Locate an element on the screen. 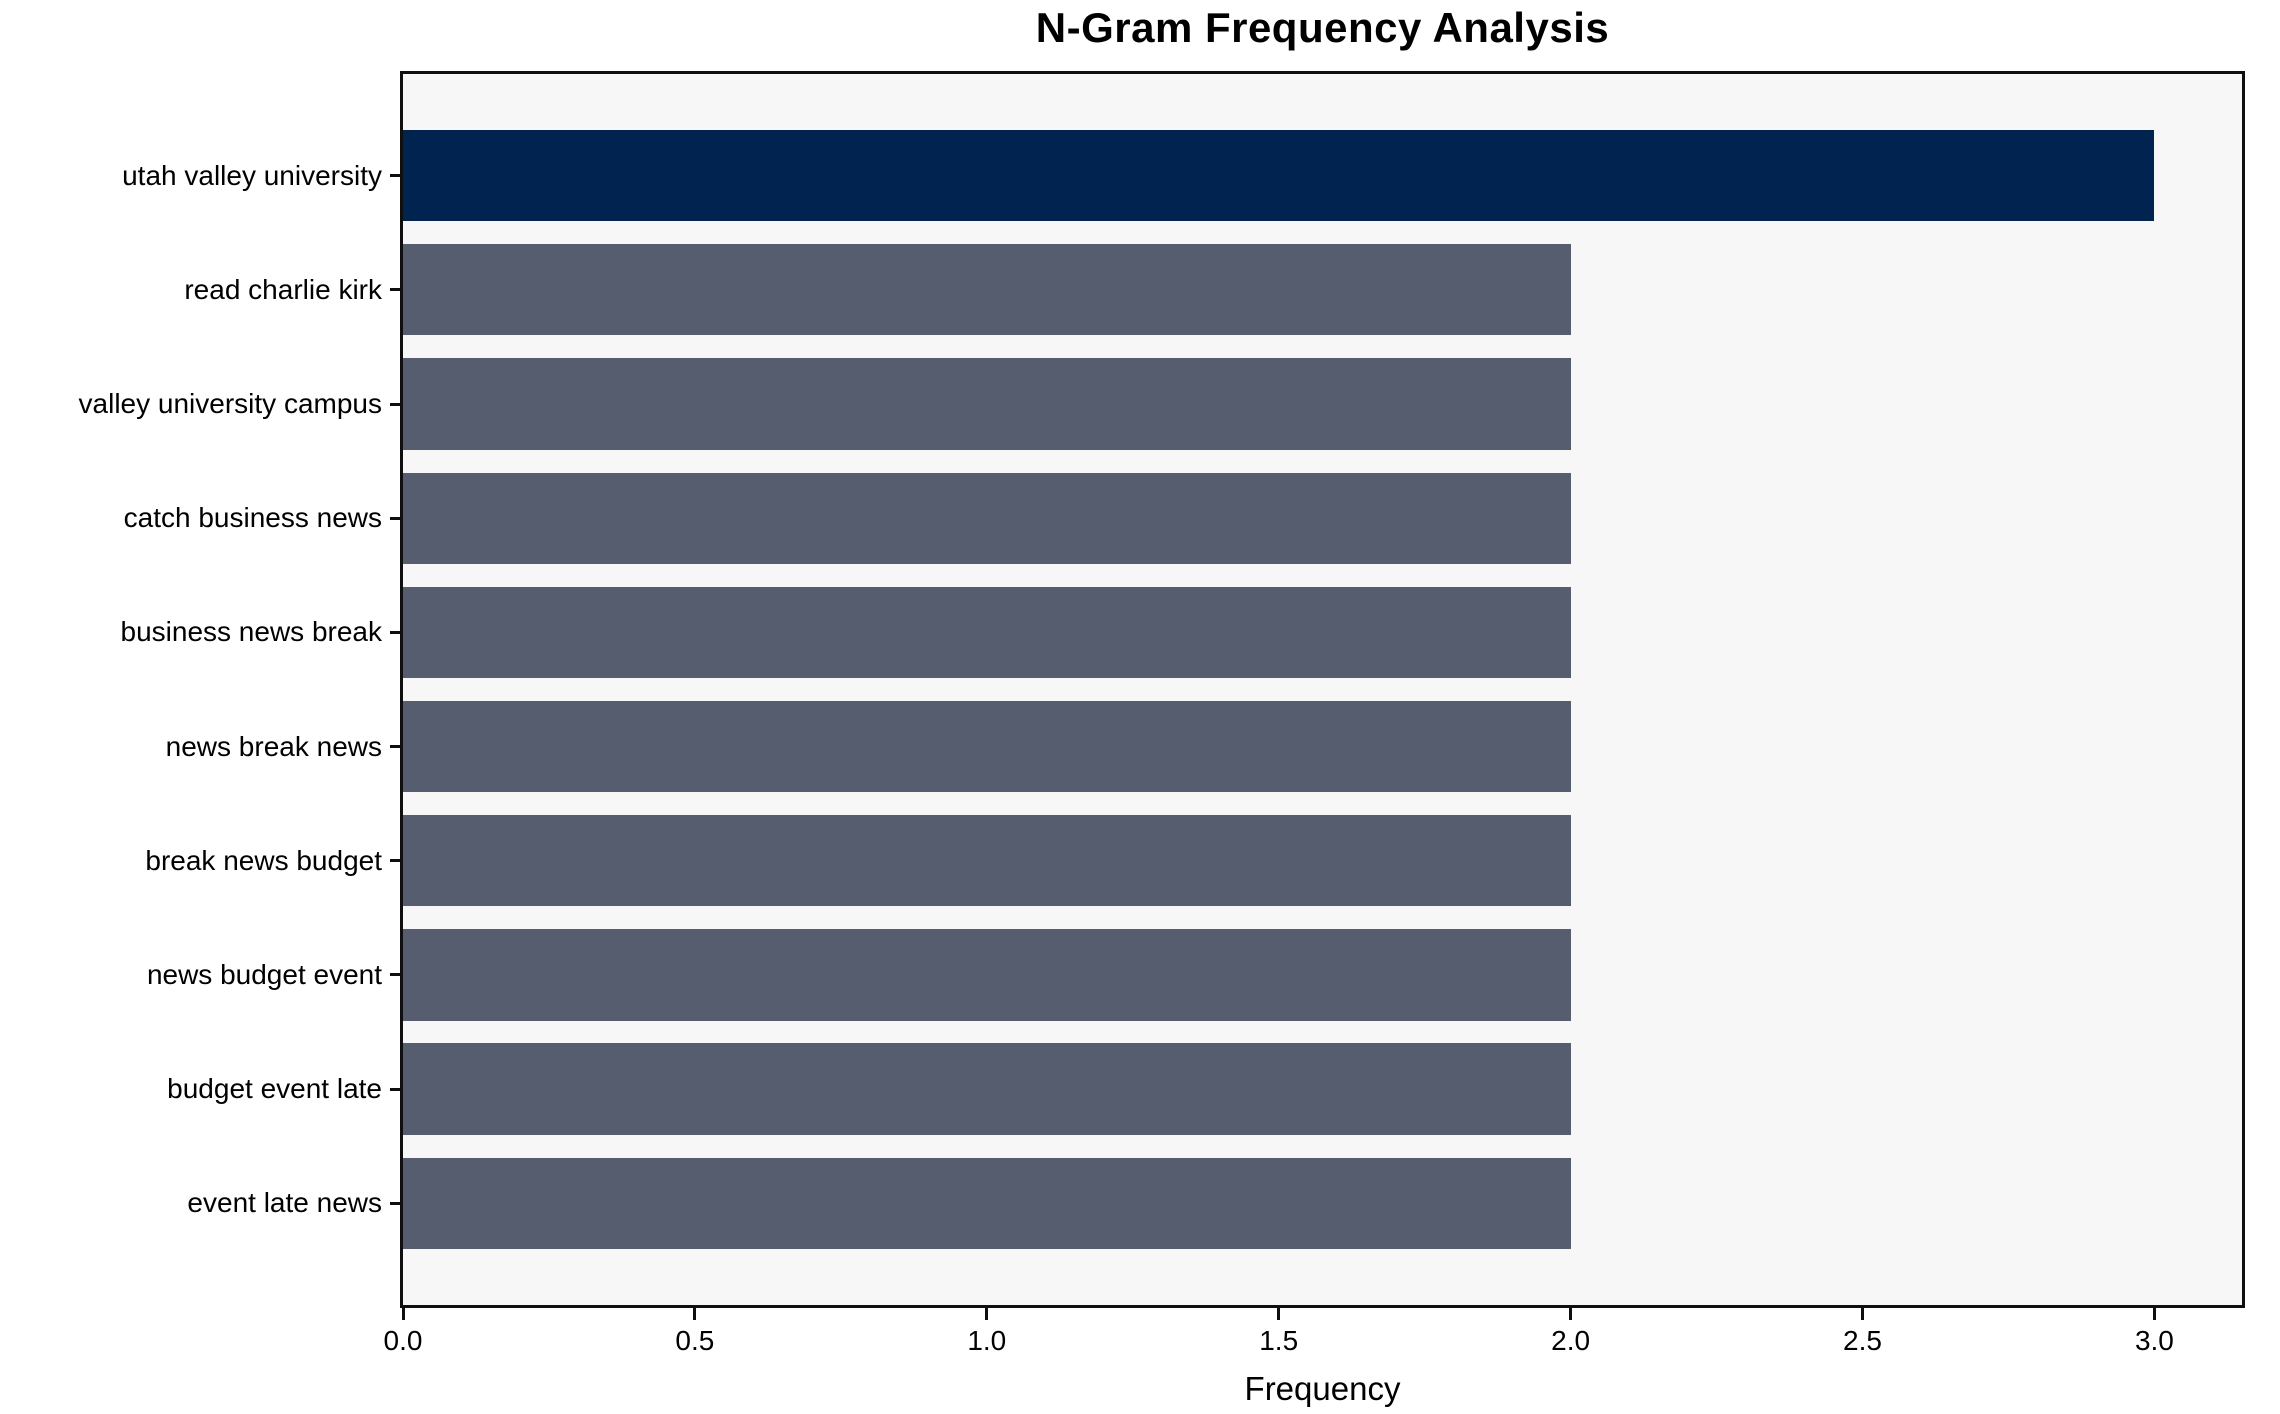  y-tick-label: utah valley university is located at coordinates (252, 175).